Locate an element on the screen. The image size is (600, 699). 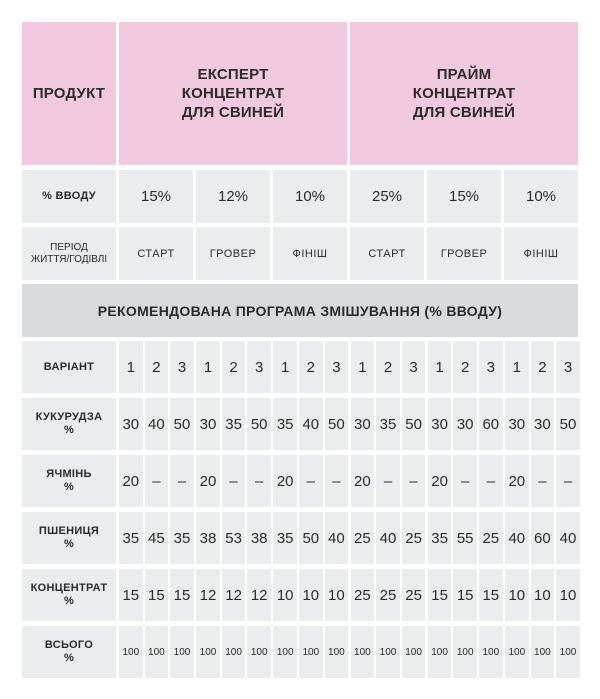
total-row-label-text: % is located at coordinates (69, 658).